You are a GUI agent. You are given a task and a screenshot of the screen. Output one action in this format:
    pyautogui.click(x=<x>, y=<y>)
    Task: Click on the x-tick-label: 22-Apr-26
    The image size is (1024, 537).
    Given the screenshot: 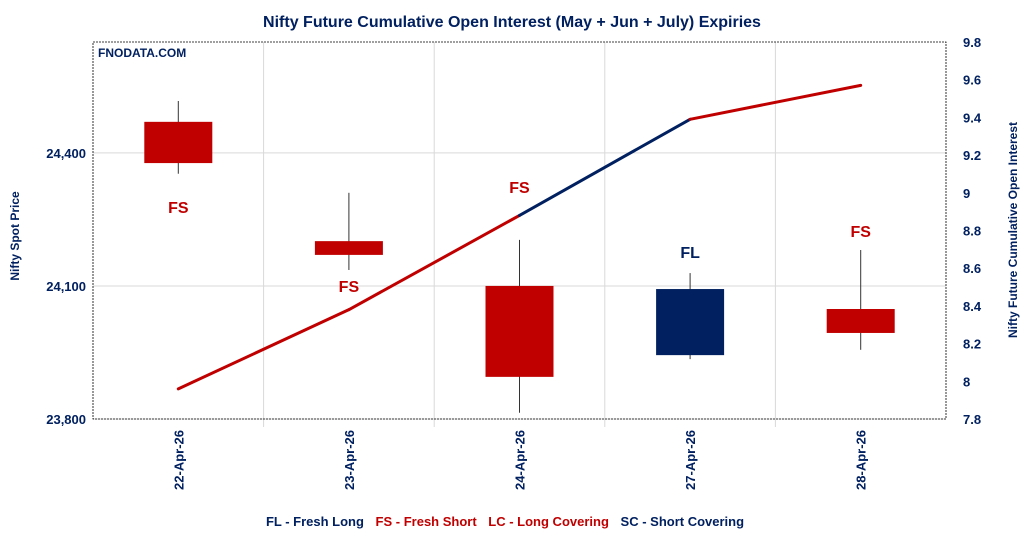 What is the action you would take?
    pyautogui.click(x=178, y=460)
    